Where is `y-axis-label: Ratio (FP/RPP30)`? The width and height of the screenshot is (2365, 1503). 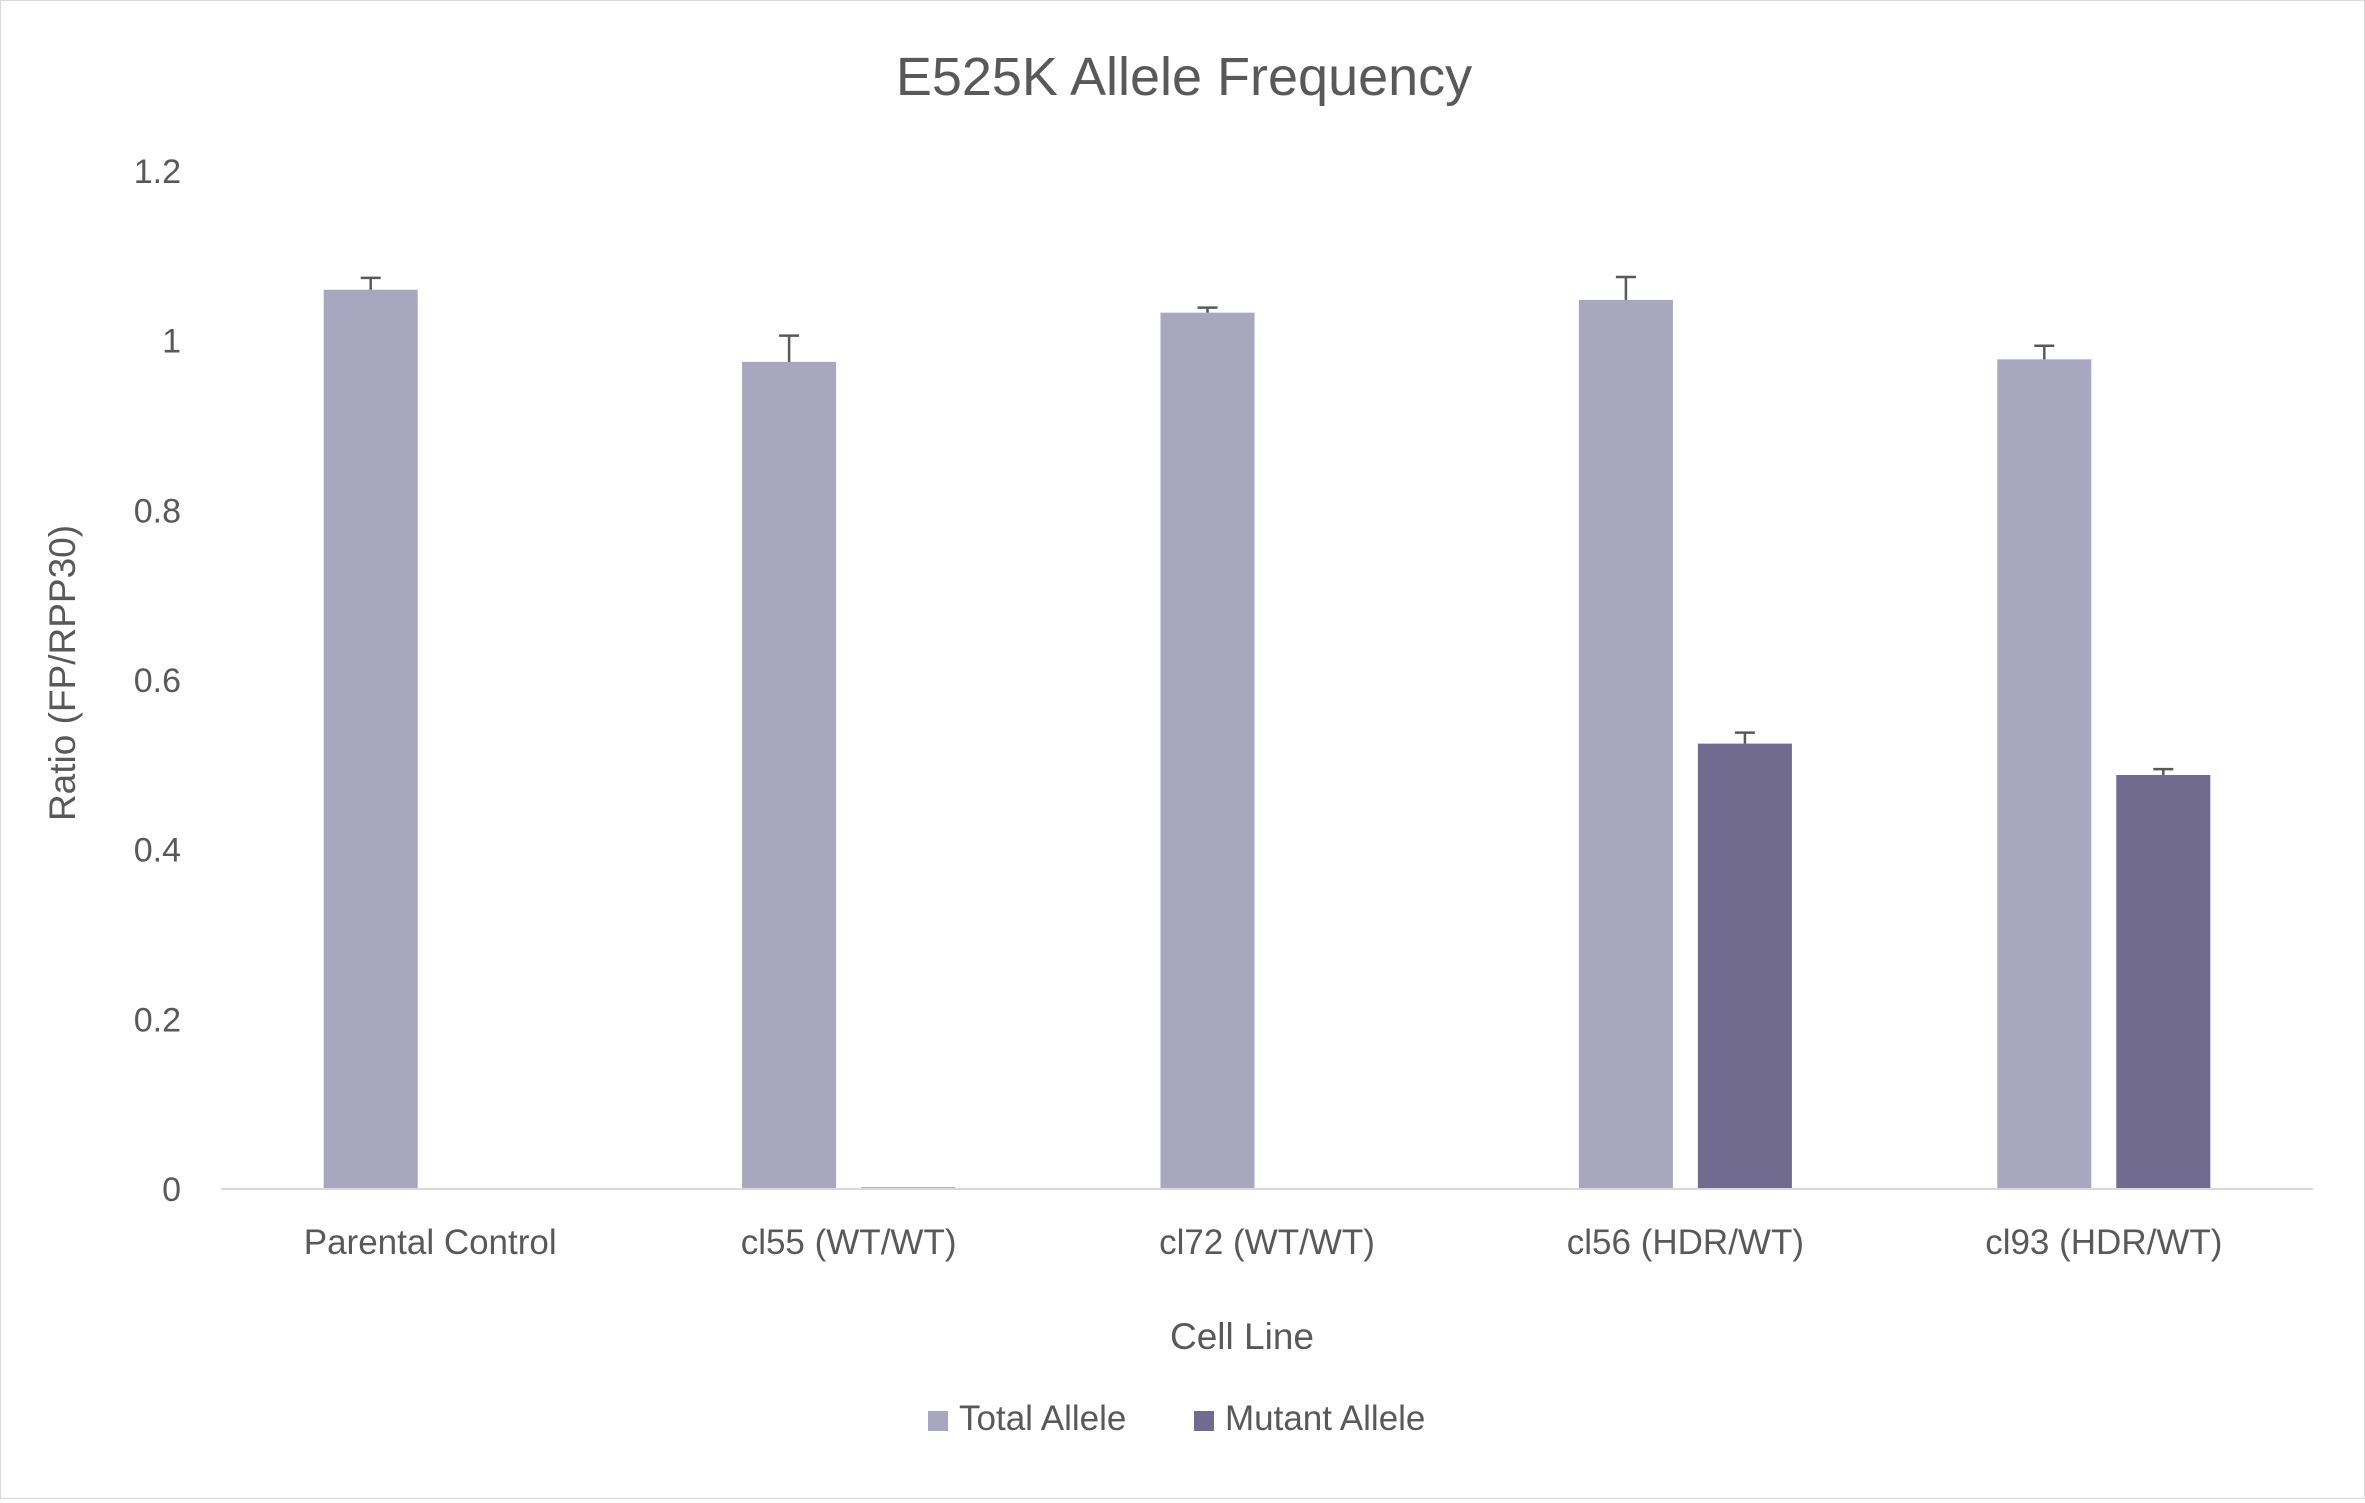 y-axis-label: Ratio (FP/RPP30) is located at coordinates (62, 673).